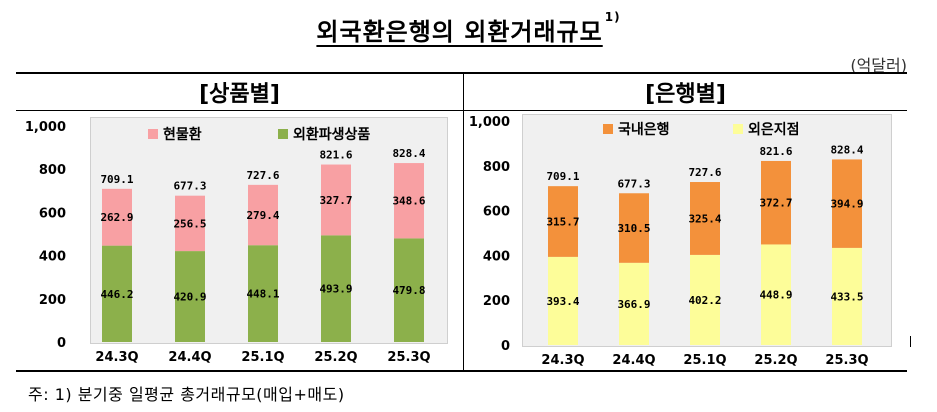  I want to click on data-label: 446.2, so click(116, 294).